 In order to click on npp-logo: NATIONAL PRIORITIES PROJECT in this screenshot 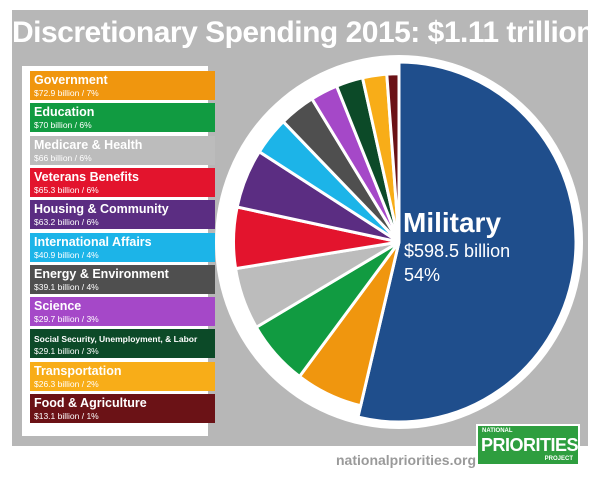, I will do `click(528, 445)`.